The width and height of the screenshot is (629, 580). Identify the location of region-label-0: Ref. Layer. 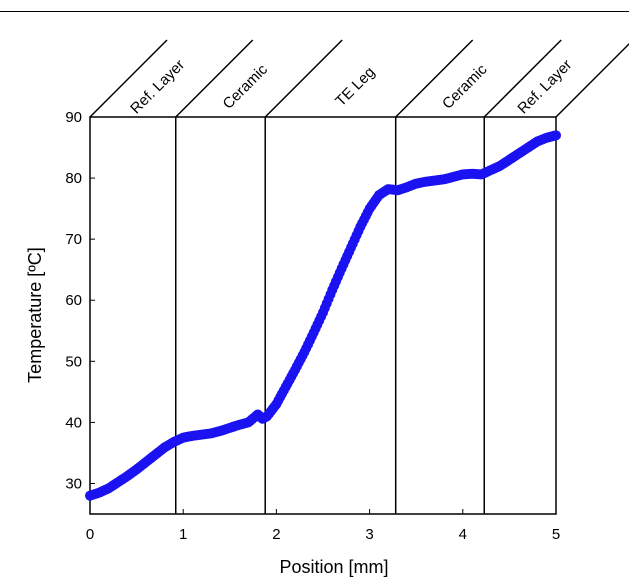
(157, 86).